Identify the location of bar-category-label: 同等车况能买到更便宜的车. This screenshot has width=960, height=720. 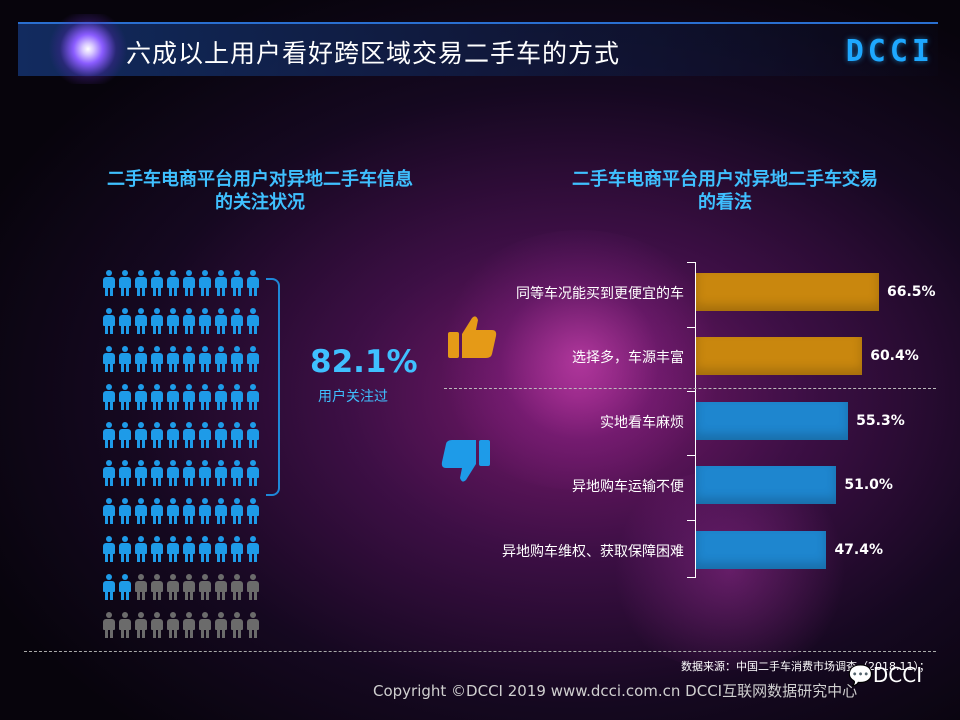
(600, 294).